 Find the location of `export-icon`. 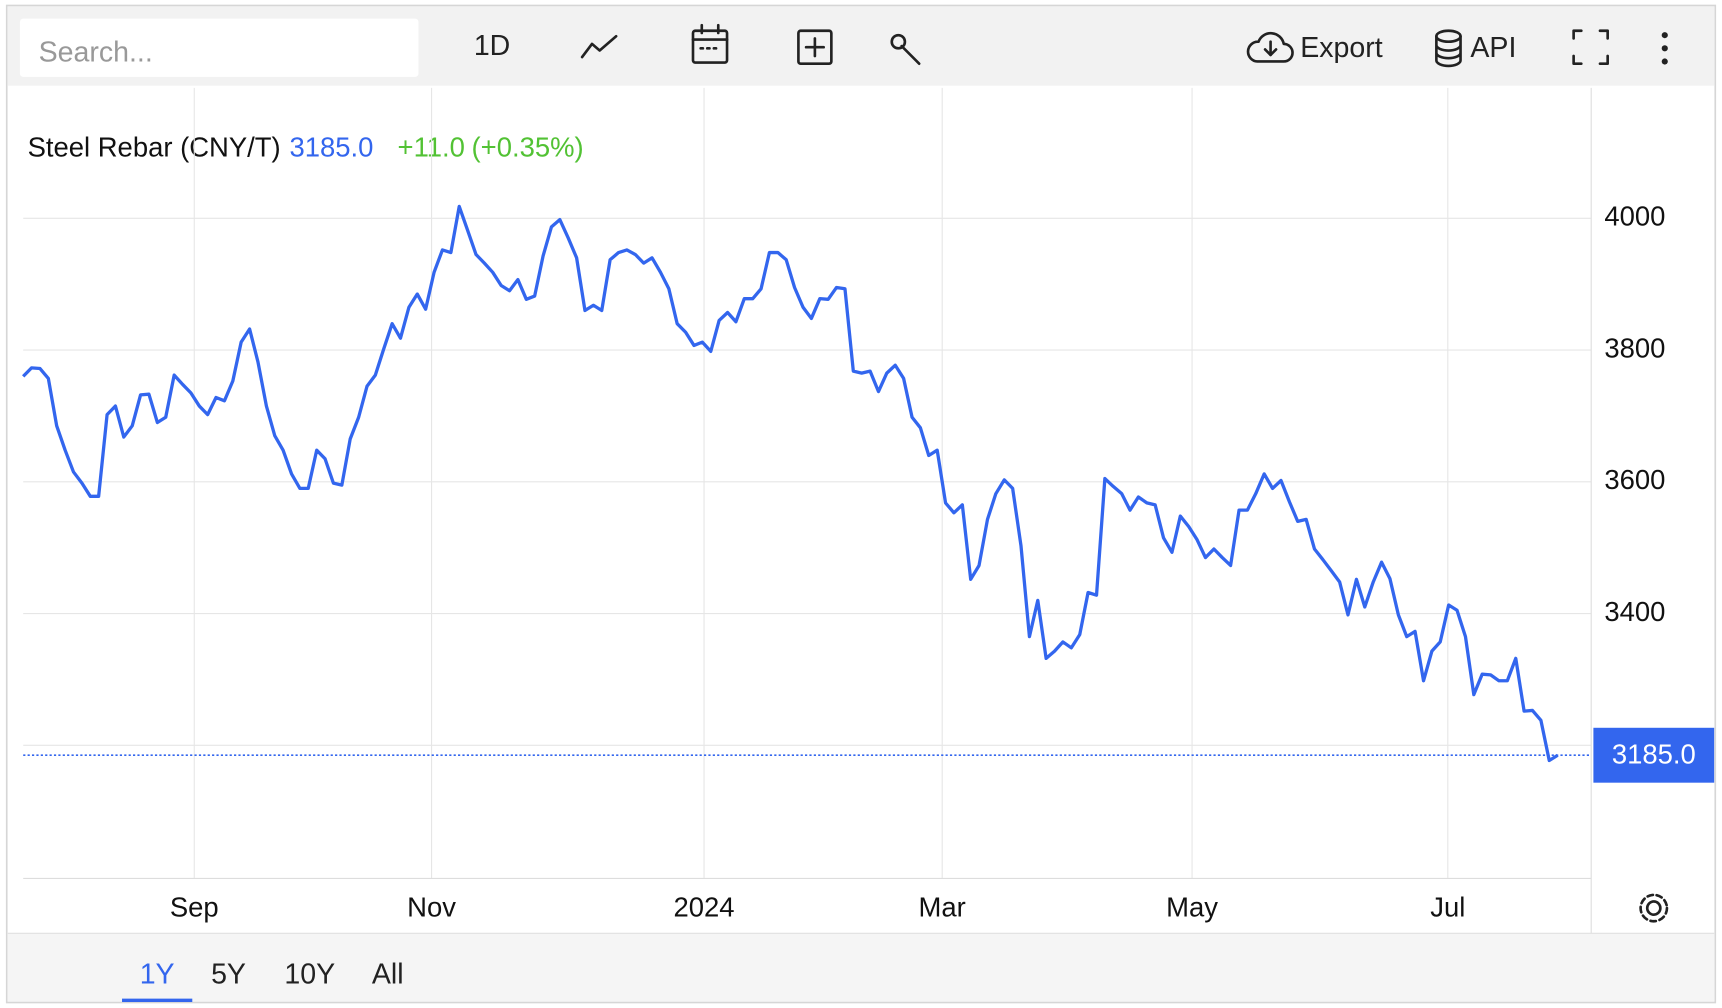

export-icon is located at coordinates (1270, 47).